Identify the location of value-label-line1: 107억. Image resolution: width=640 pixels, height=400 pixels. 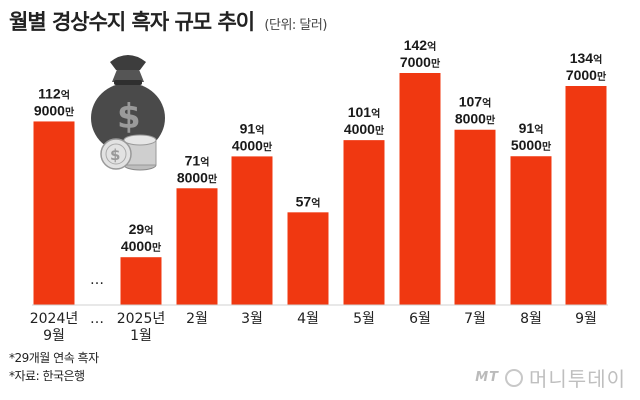
(475, 102).